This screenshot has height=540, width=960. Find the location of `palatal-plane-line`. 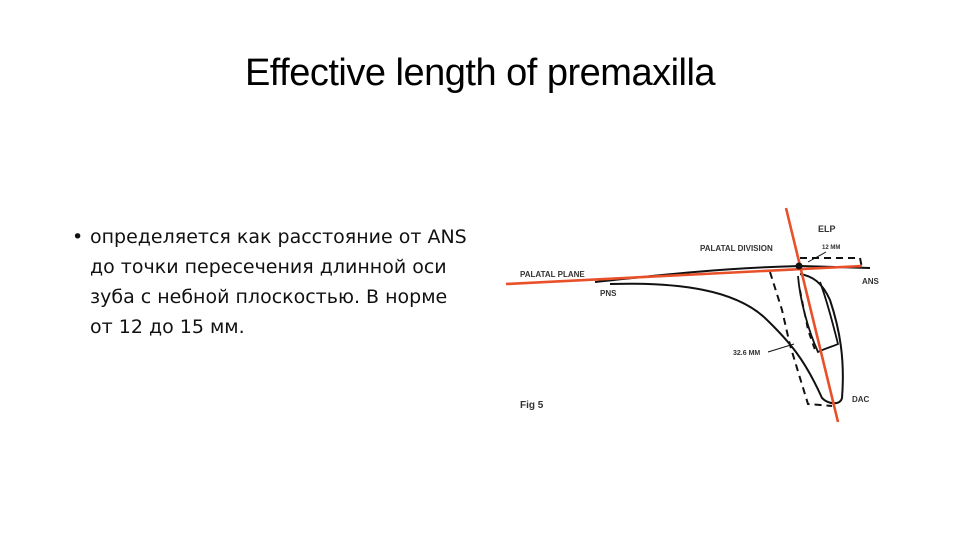

palatal-plane-line is located at coordinates (684, 275).